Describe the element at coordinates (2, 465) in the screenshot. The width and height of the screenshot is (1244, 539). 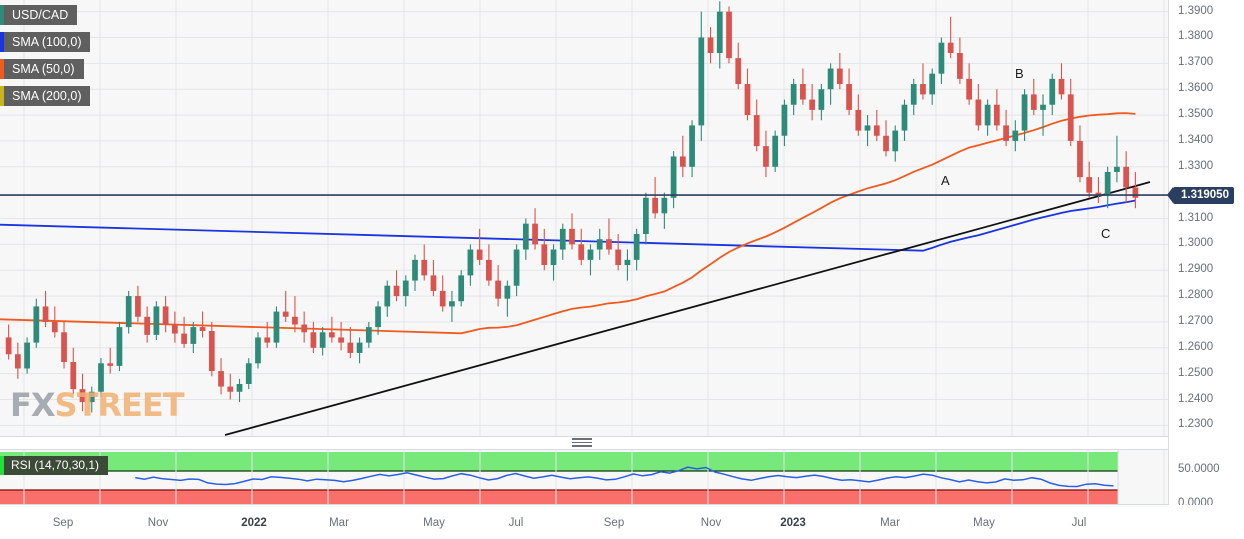
I see `rsi-color-swatch` at that location.